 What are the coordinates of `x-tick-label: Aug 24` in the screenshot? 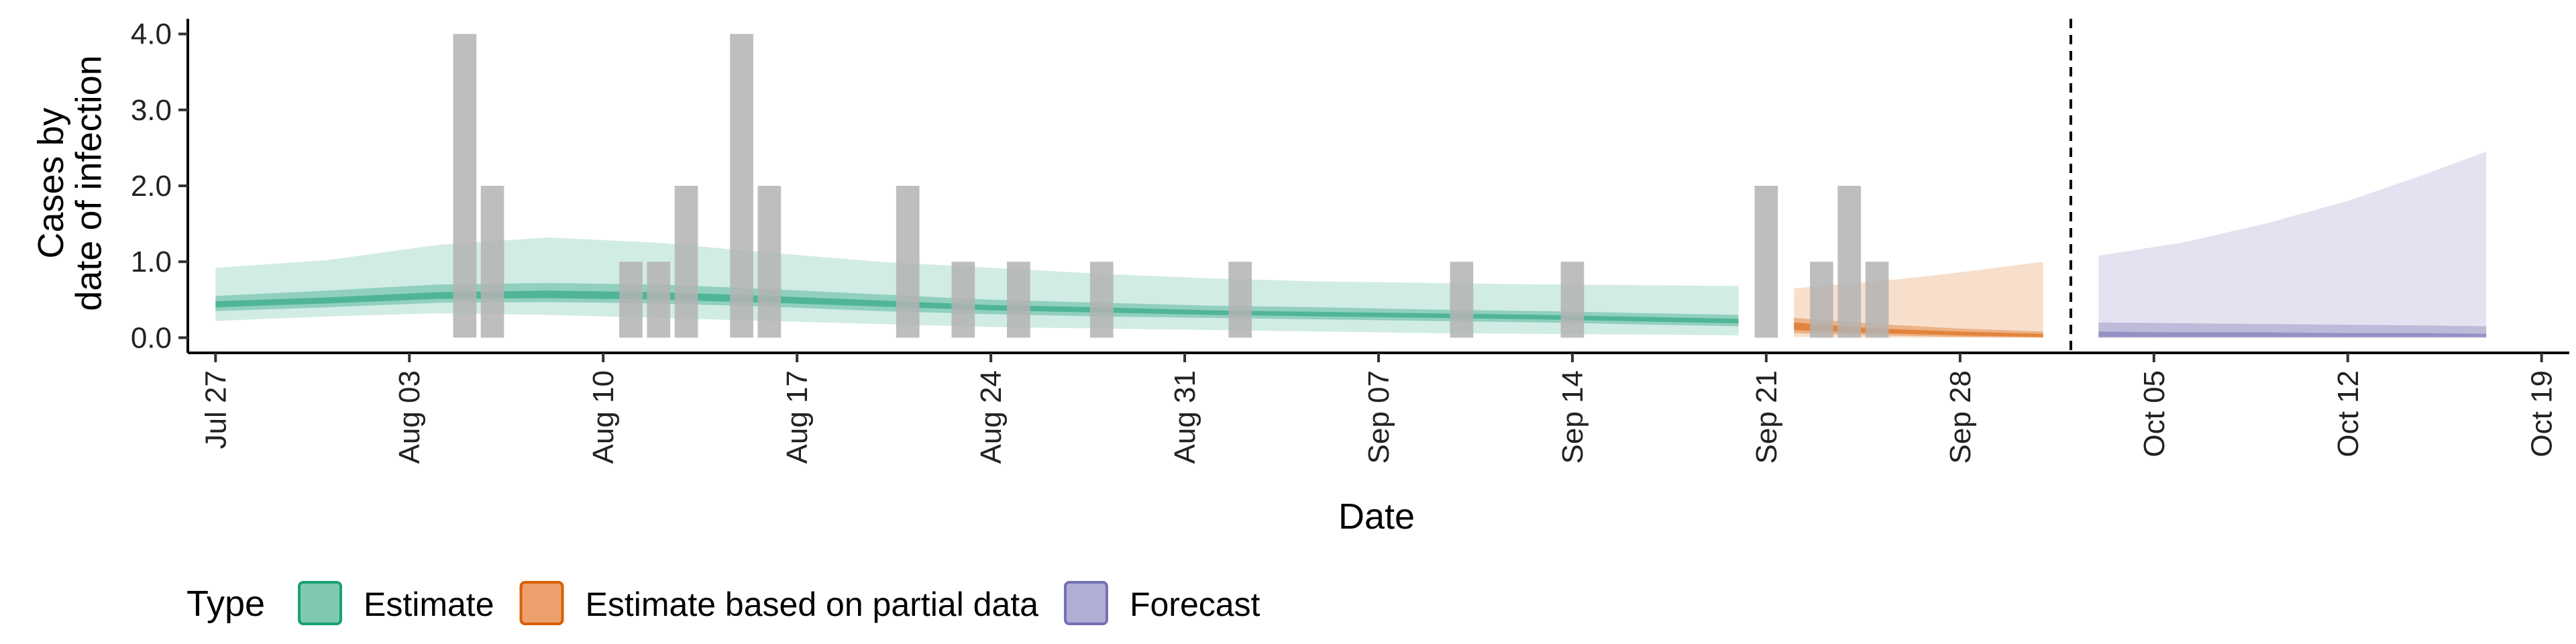 It's located at (991, 417).